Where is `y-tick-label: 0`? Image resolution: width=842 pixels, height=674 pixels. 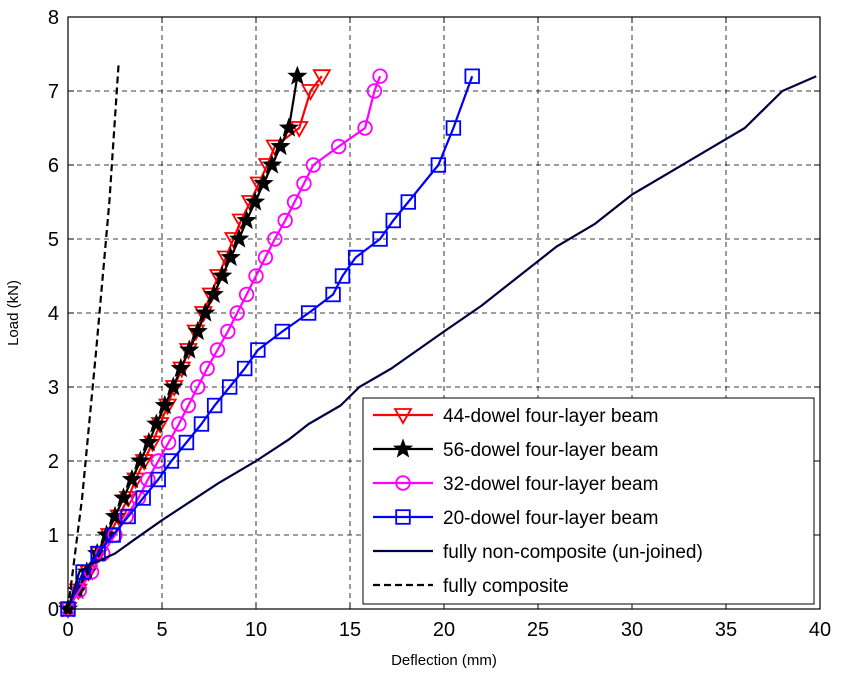 y-tick-label: 0 is located at coordinates (53, 610).